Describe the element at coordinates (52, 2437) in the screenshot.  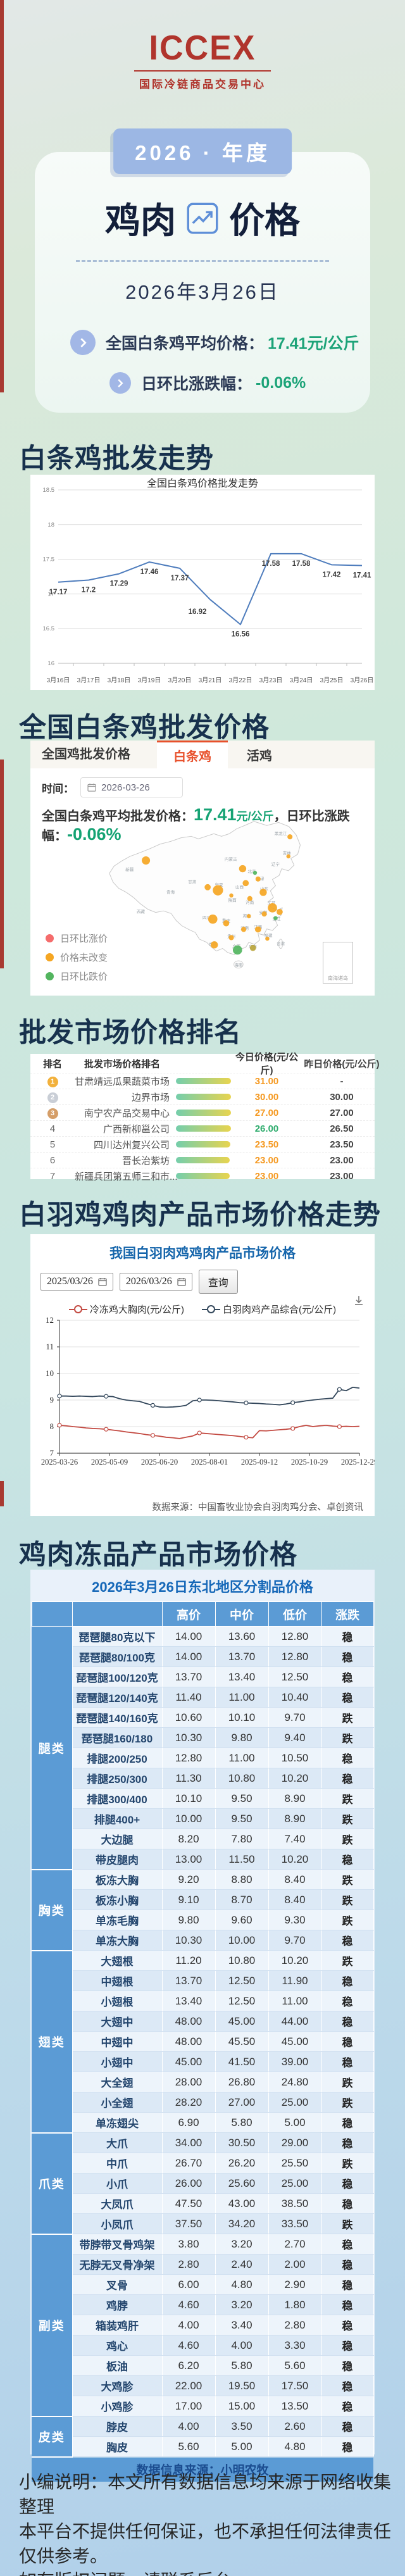
I see `category-cell: 皮类` at that location.